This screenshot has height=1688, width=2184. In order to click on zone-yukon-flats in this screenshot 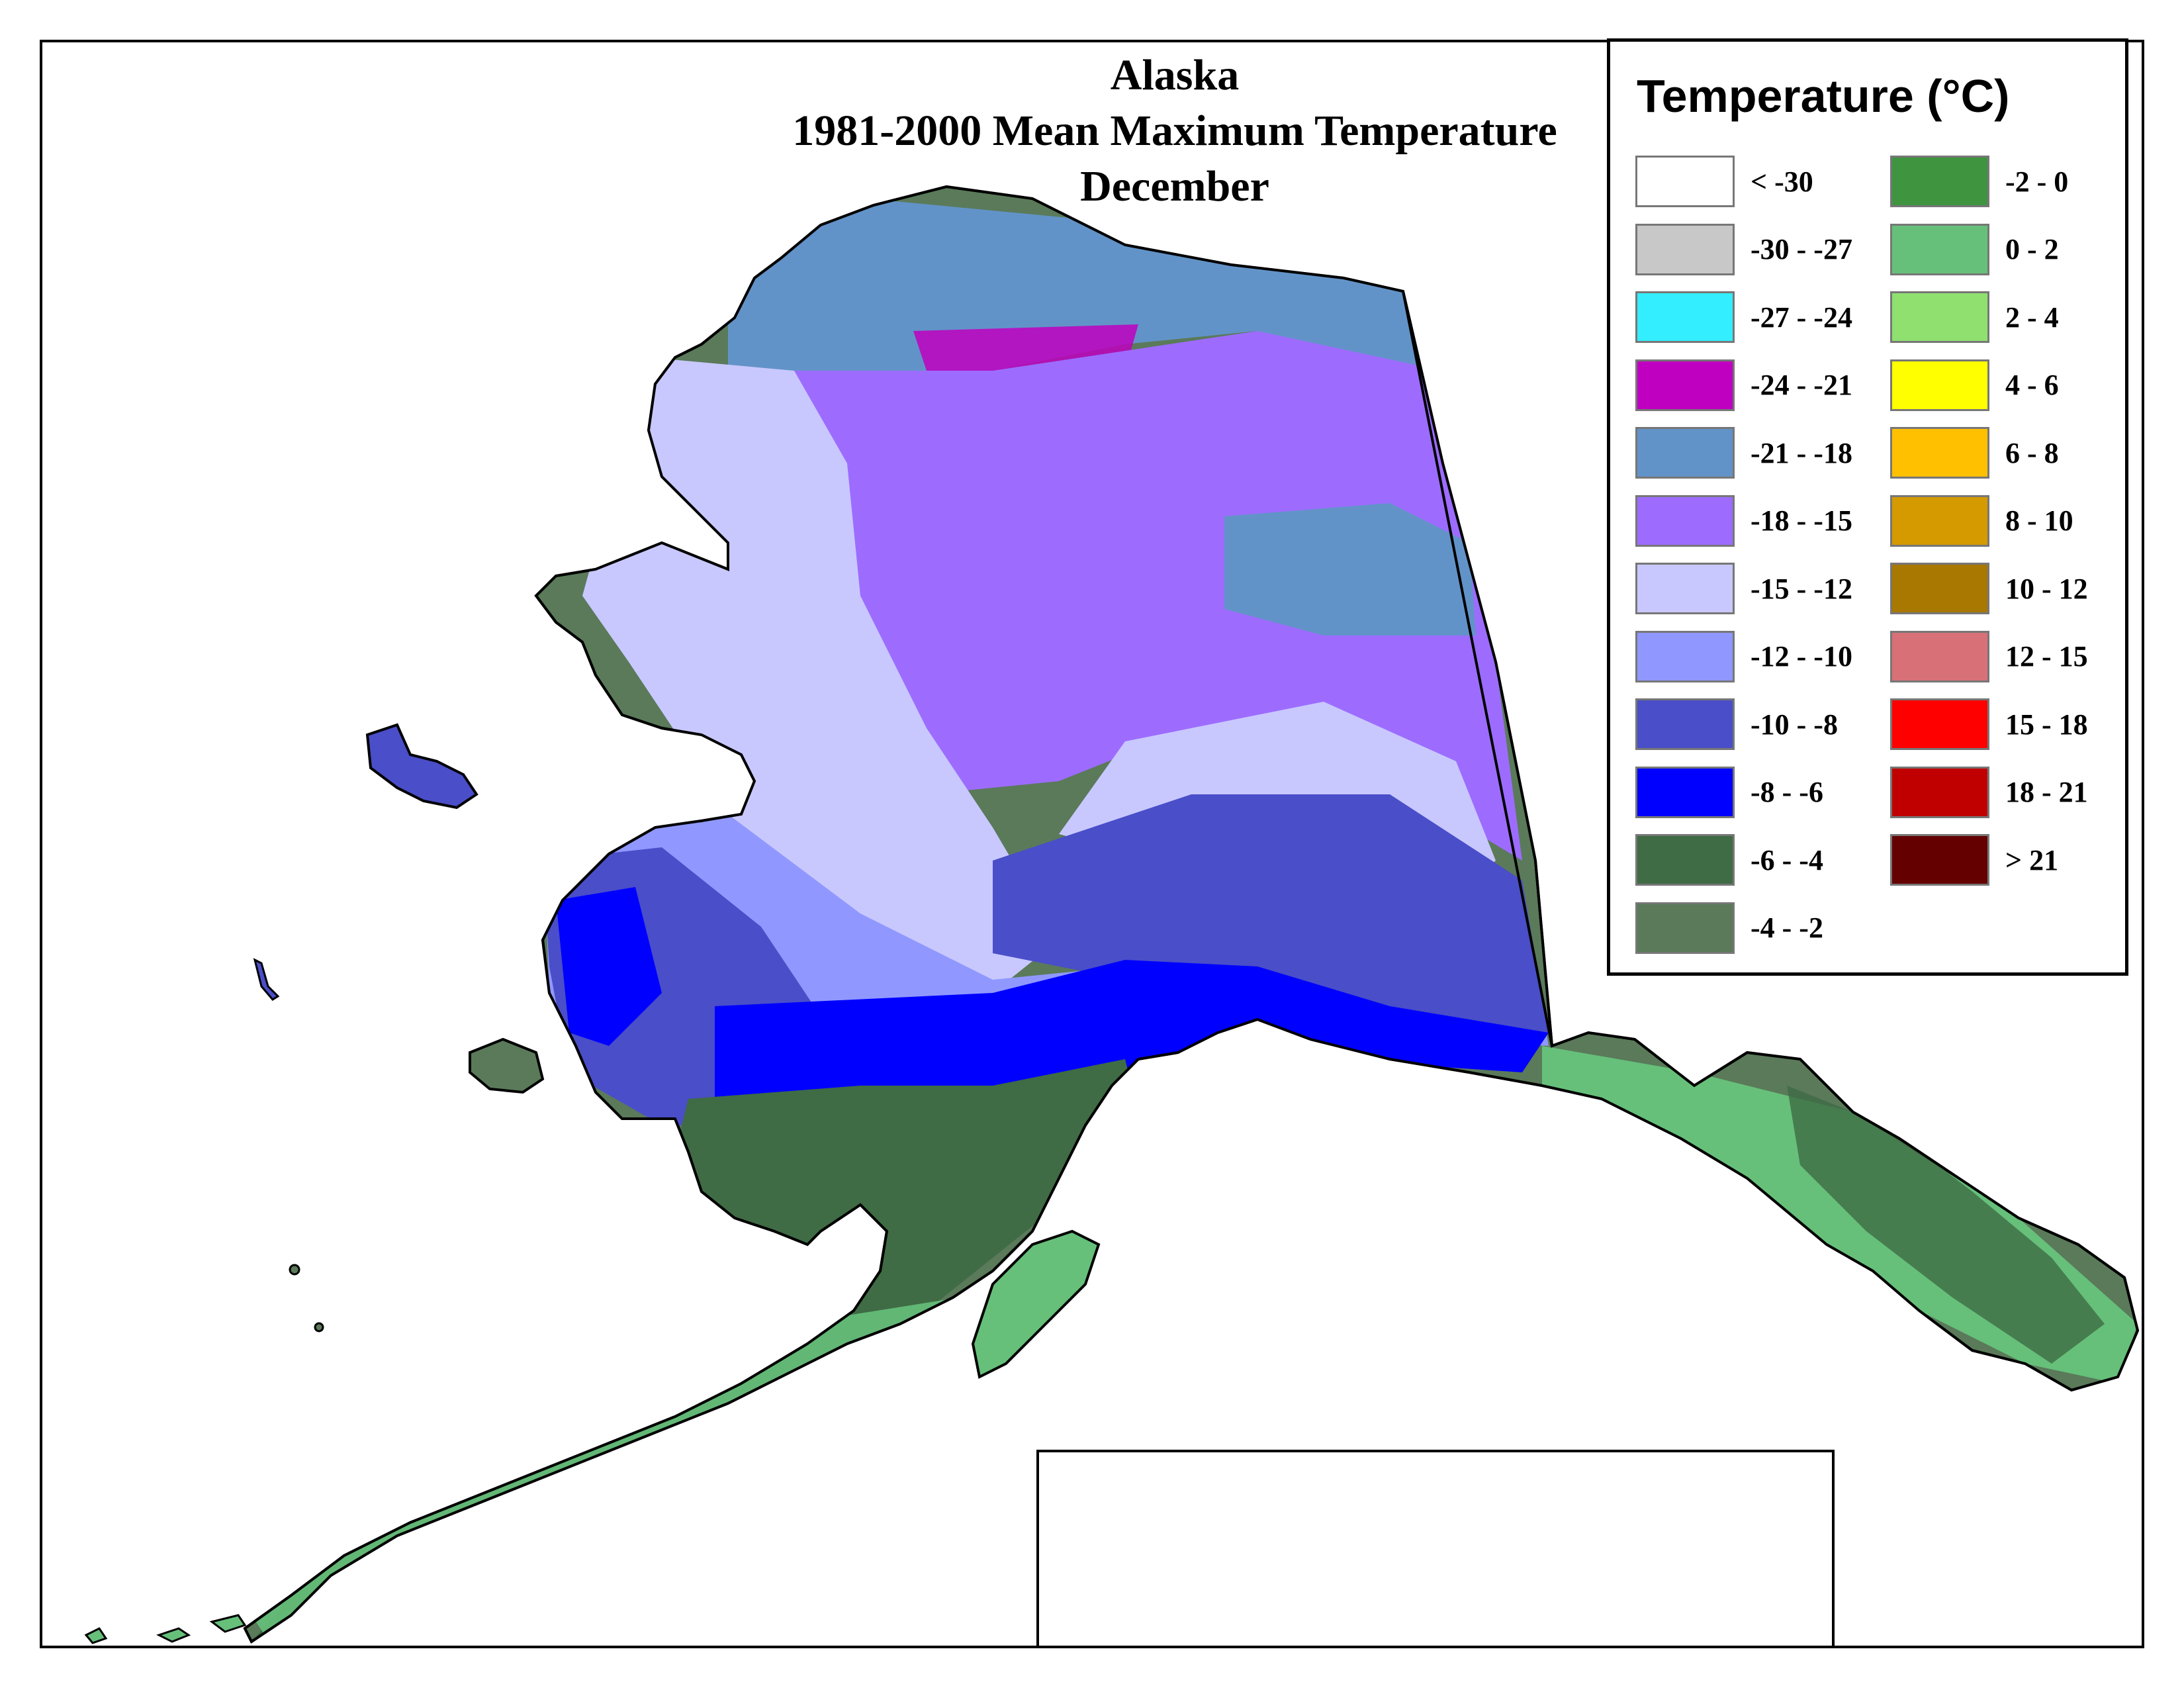, I will do `click(1350, 569)`.